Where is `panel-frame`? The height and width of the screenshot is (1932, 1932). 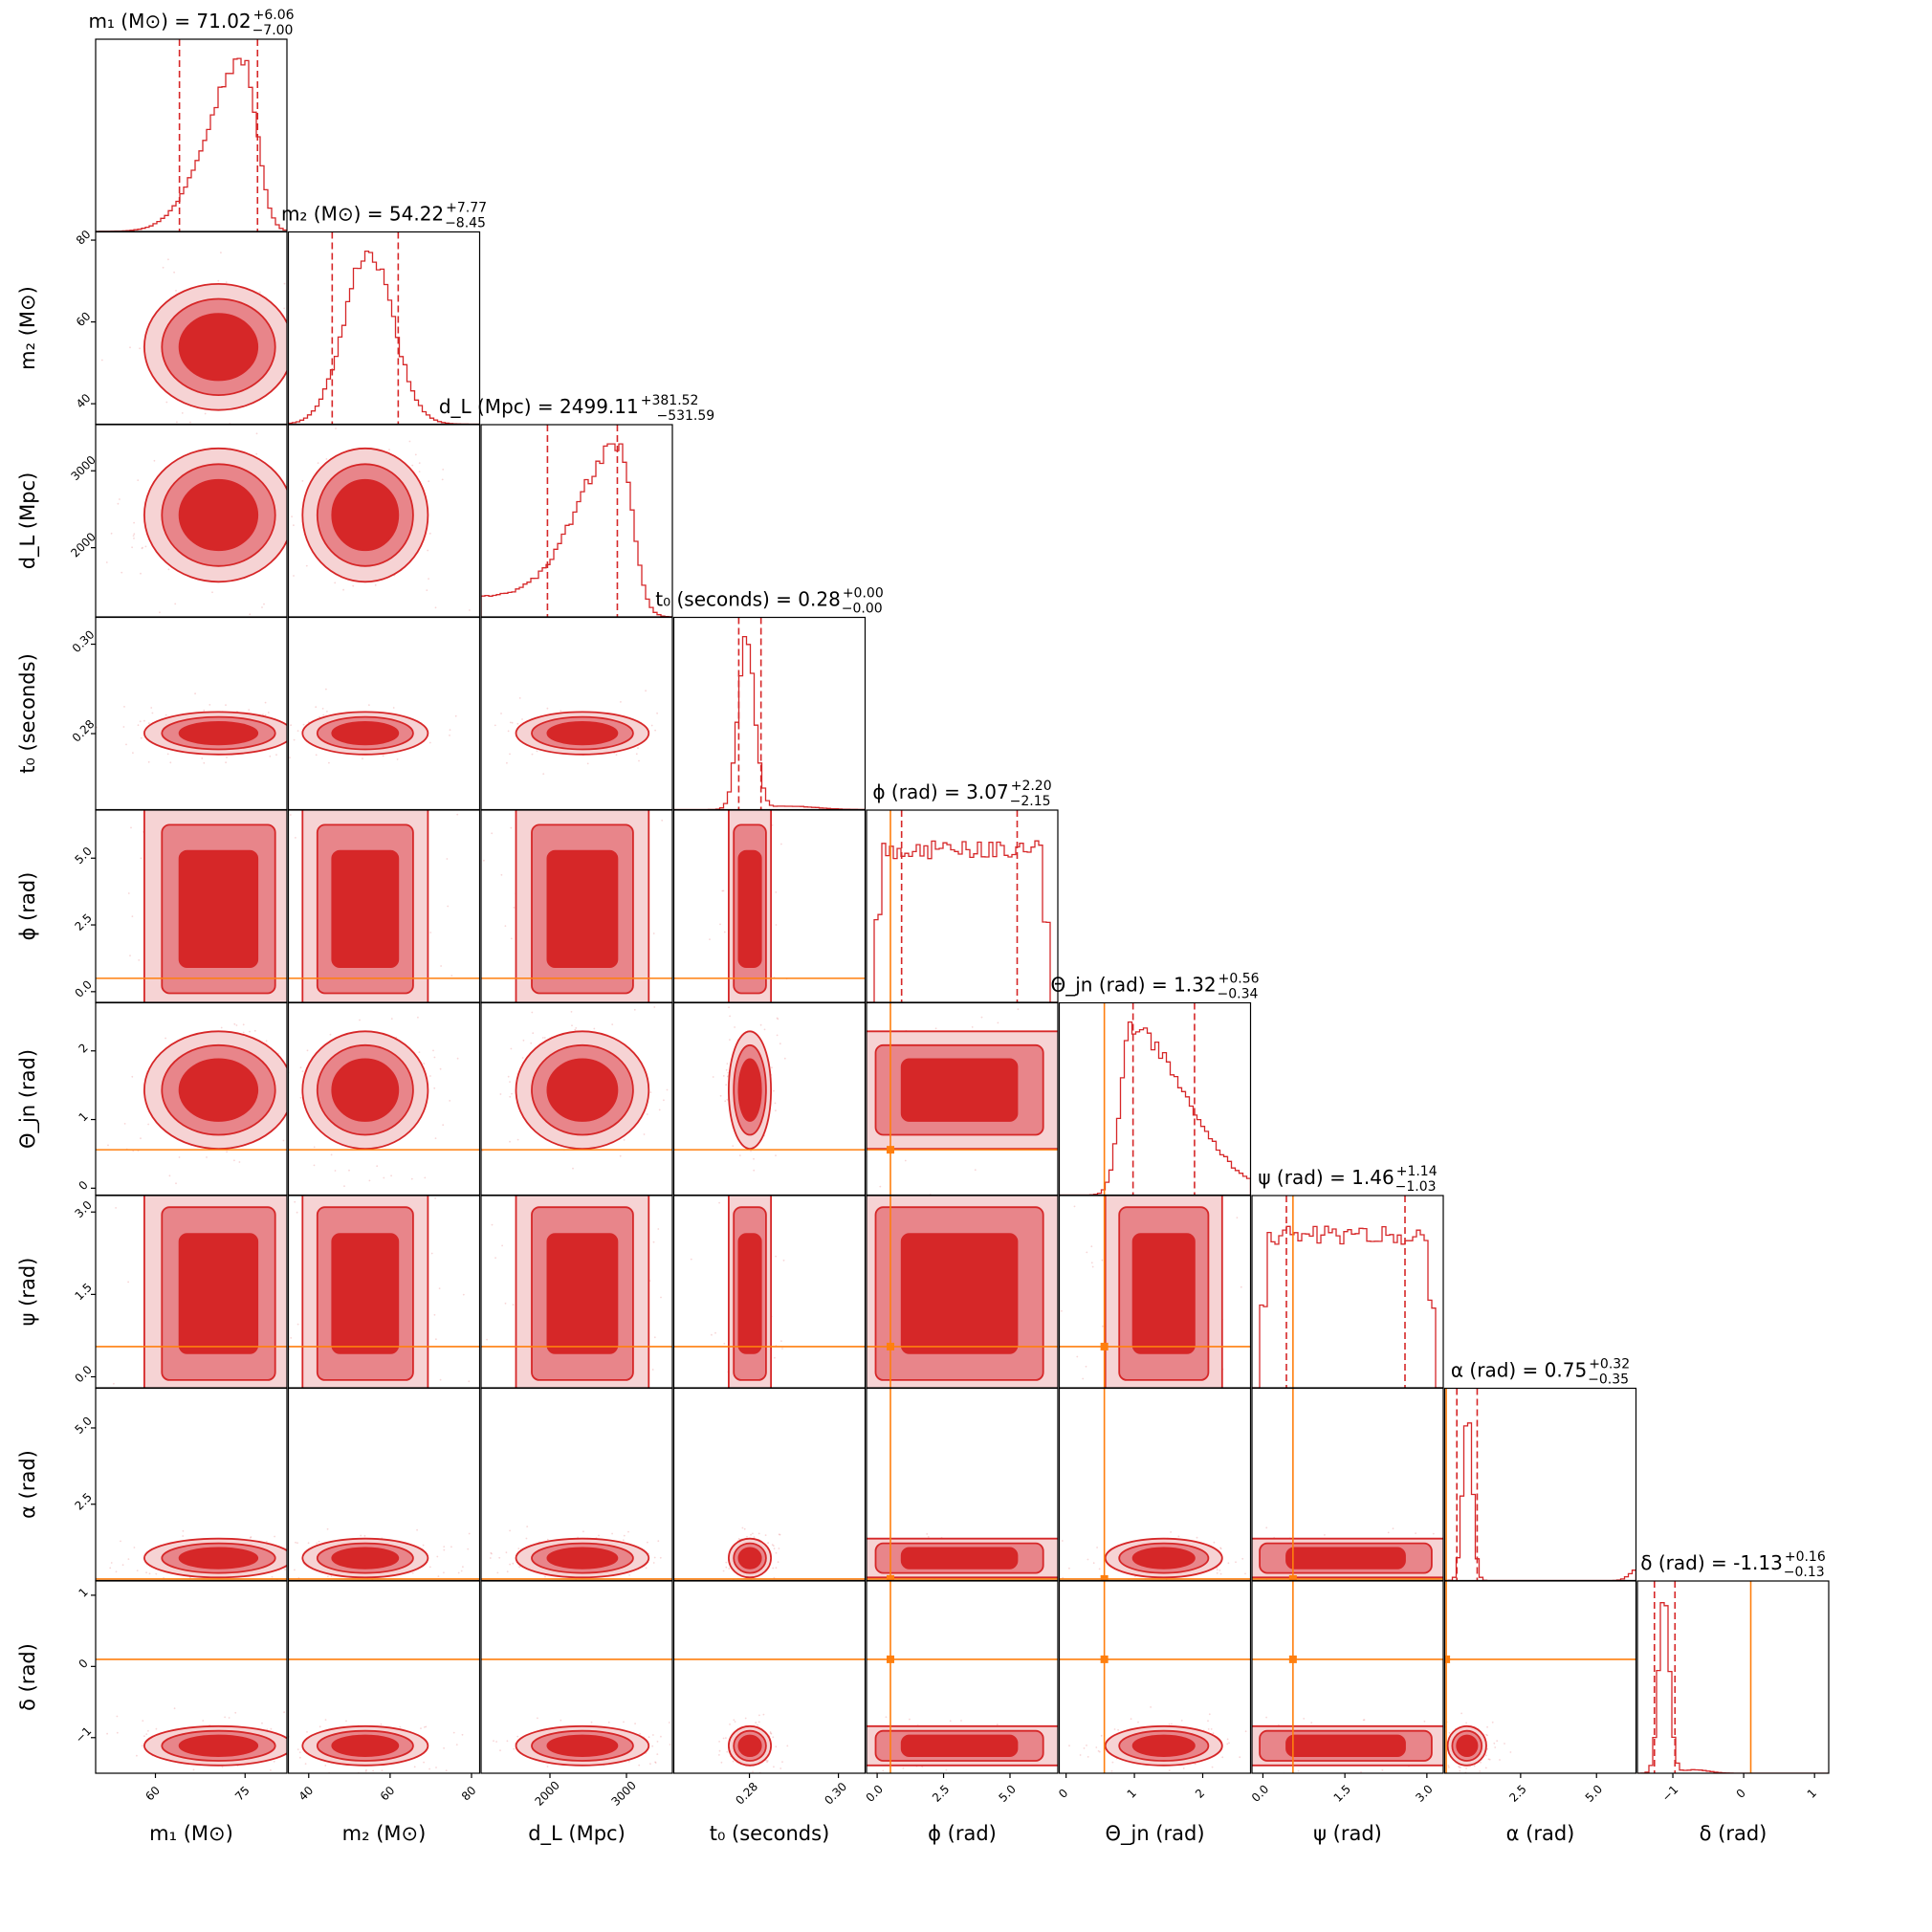 panel-frame is located at coordinates (769, 1677).